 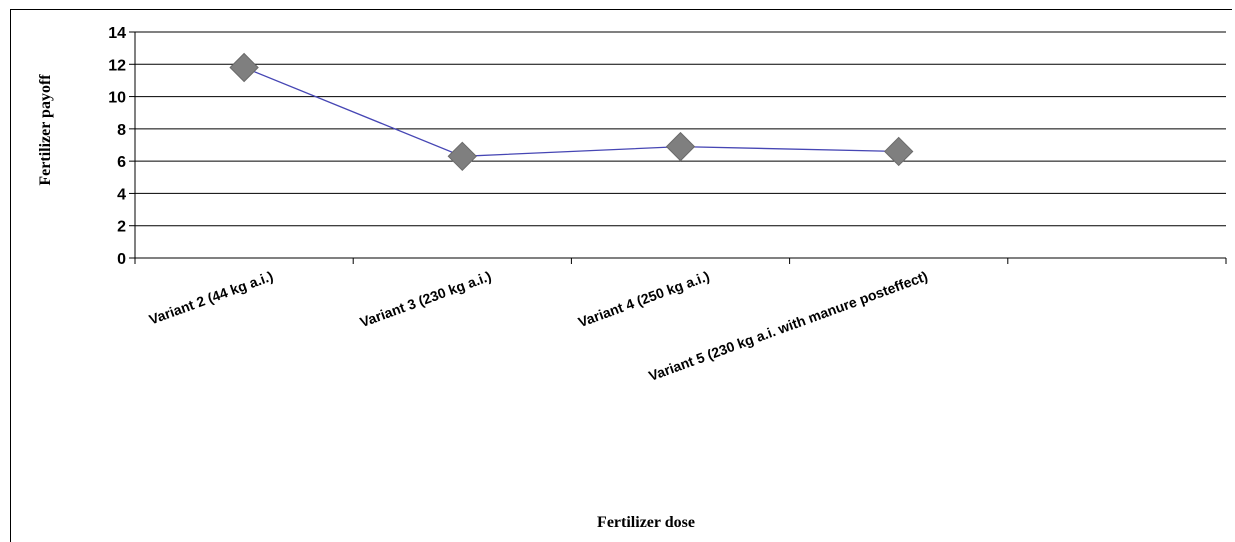 What do you see at coordinates (211, 298) in the screenshot?
I see `x-tick-label: Variant 2 (44 kg a.i.)` at bounding box center [211, 298].